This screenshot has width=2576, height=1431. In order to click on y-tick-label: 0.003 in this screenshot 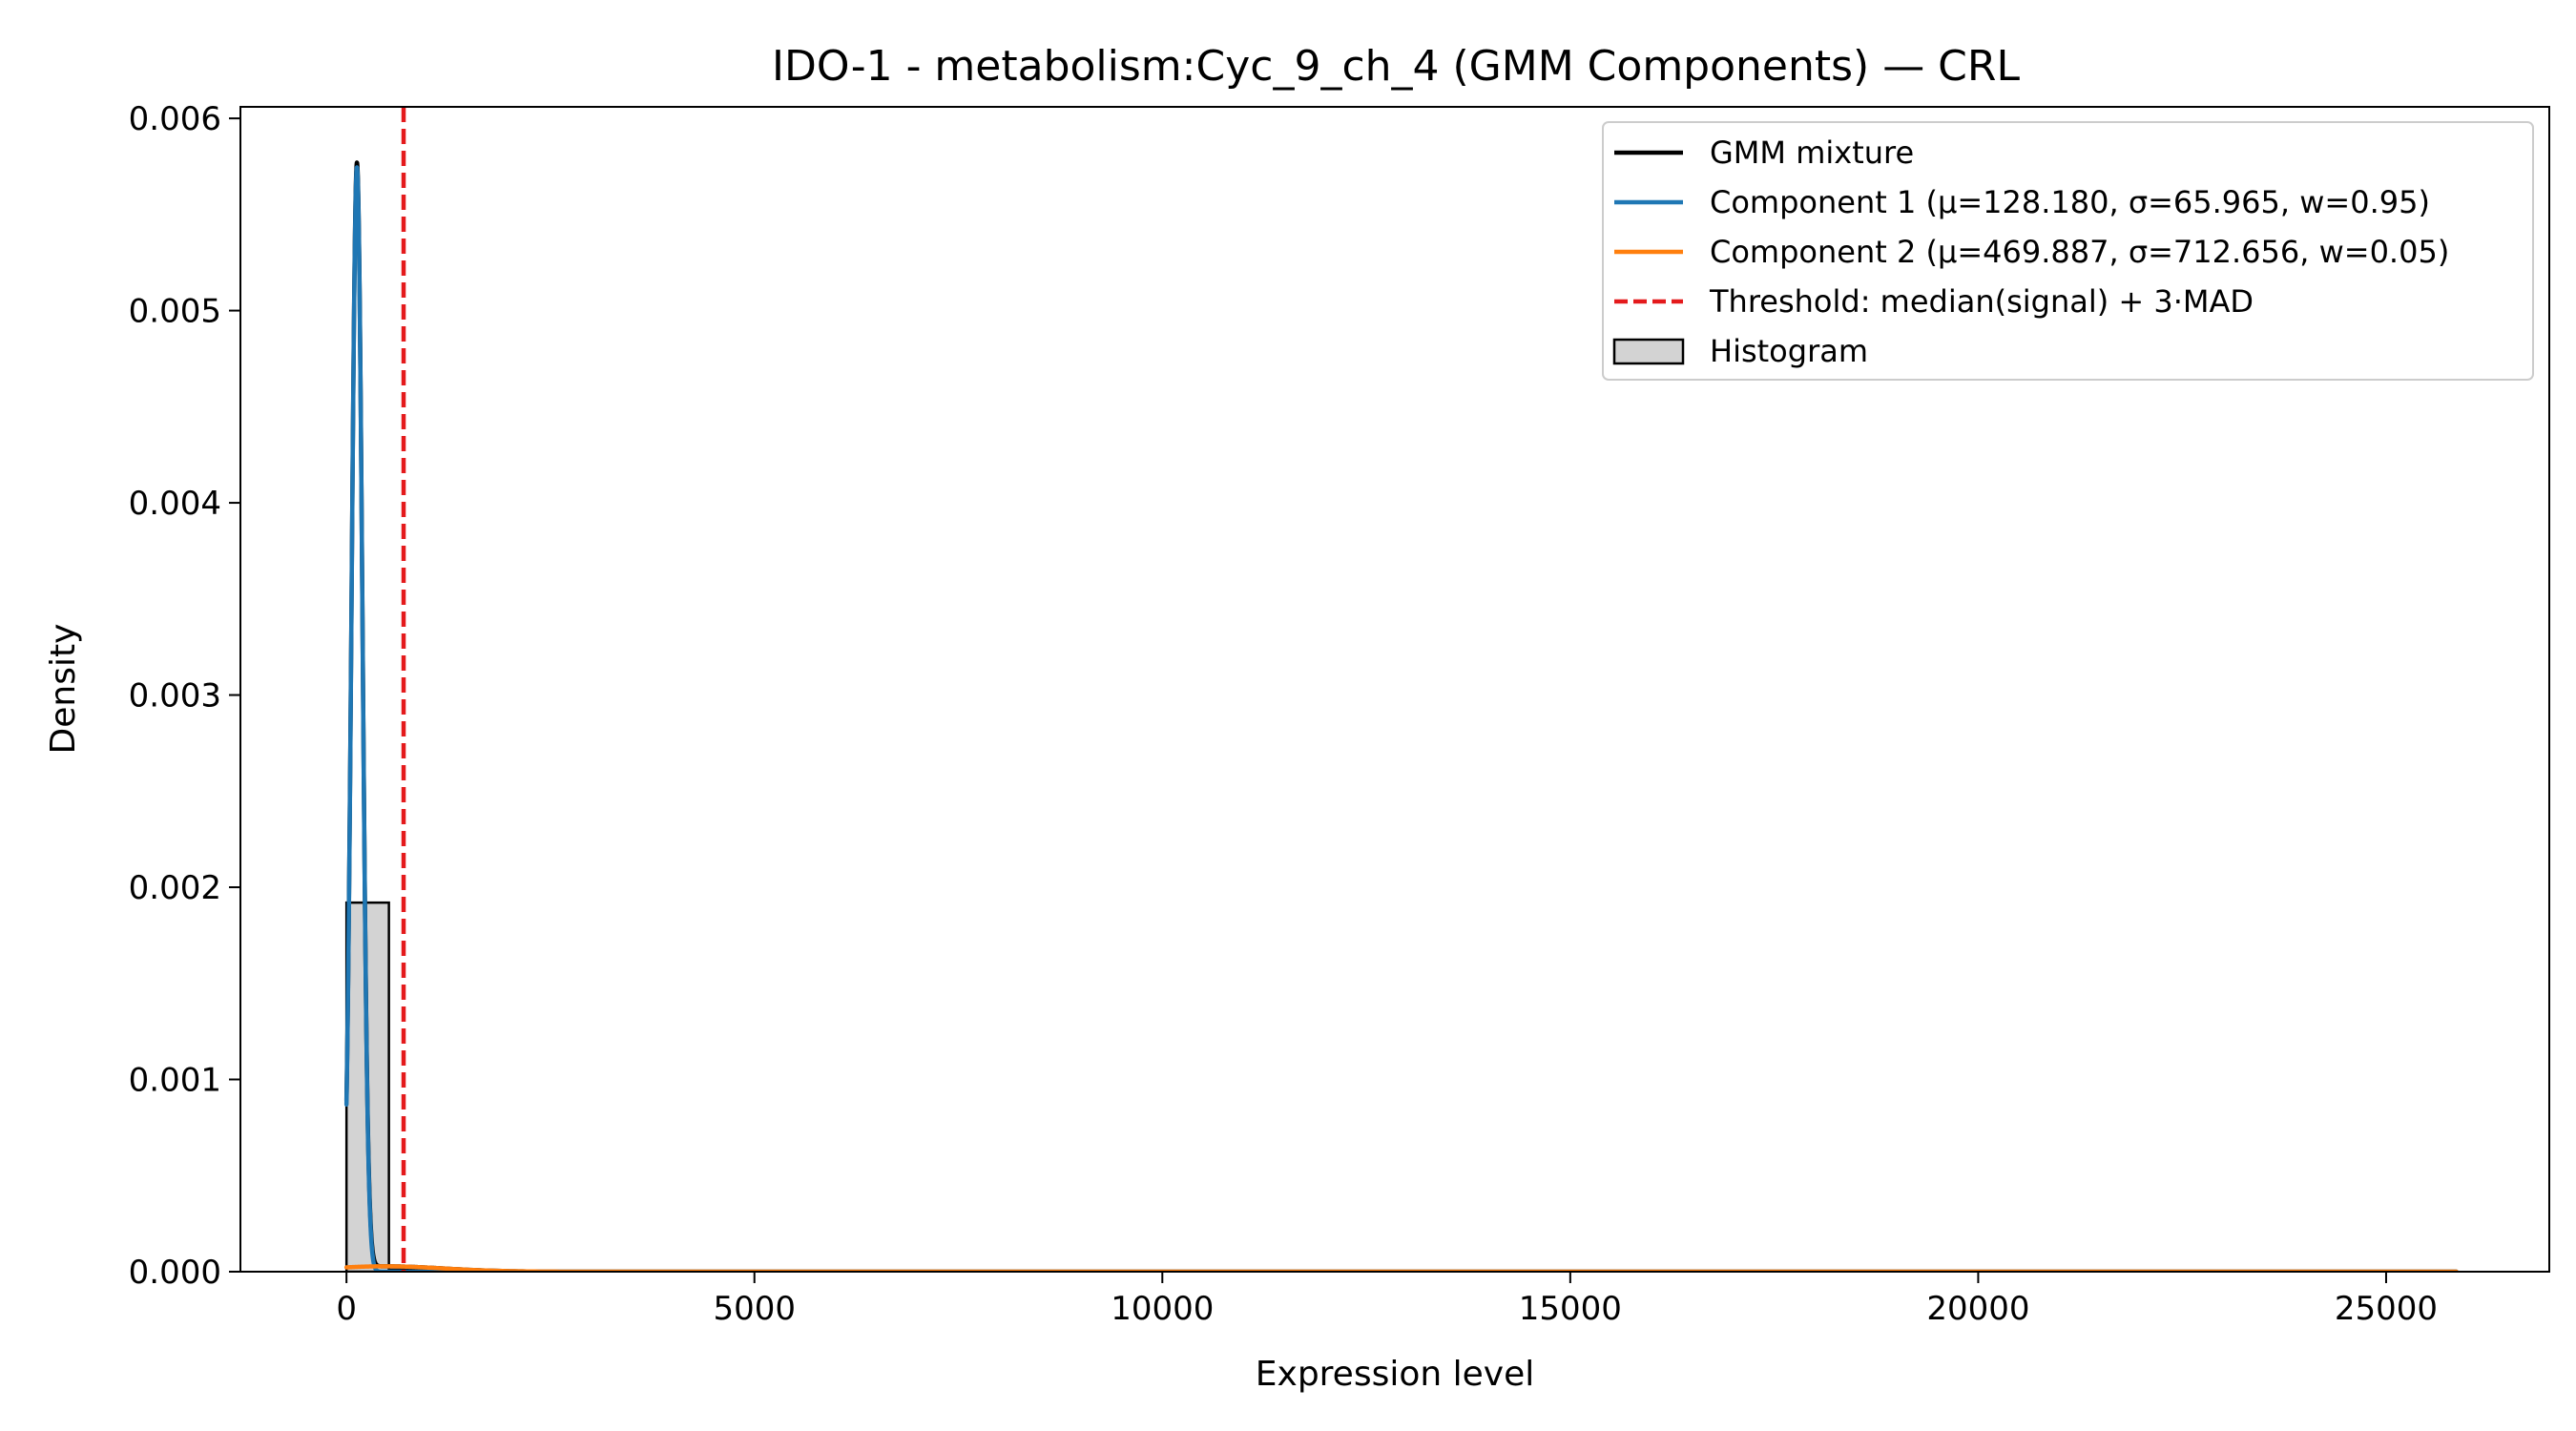, I will do `click(175, 696)`.